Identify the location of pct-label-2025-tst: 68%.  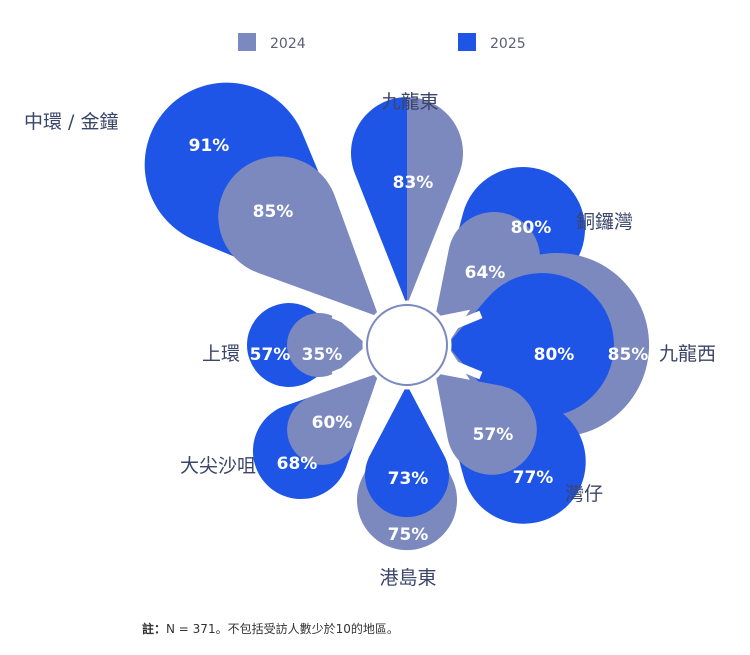
(297, 464).